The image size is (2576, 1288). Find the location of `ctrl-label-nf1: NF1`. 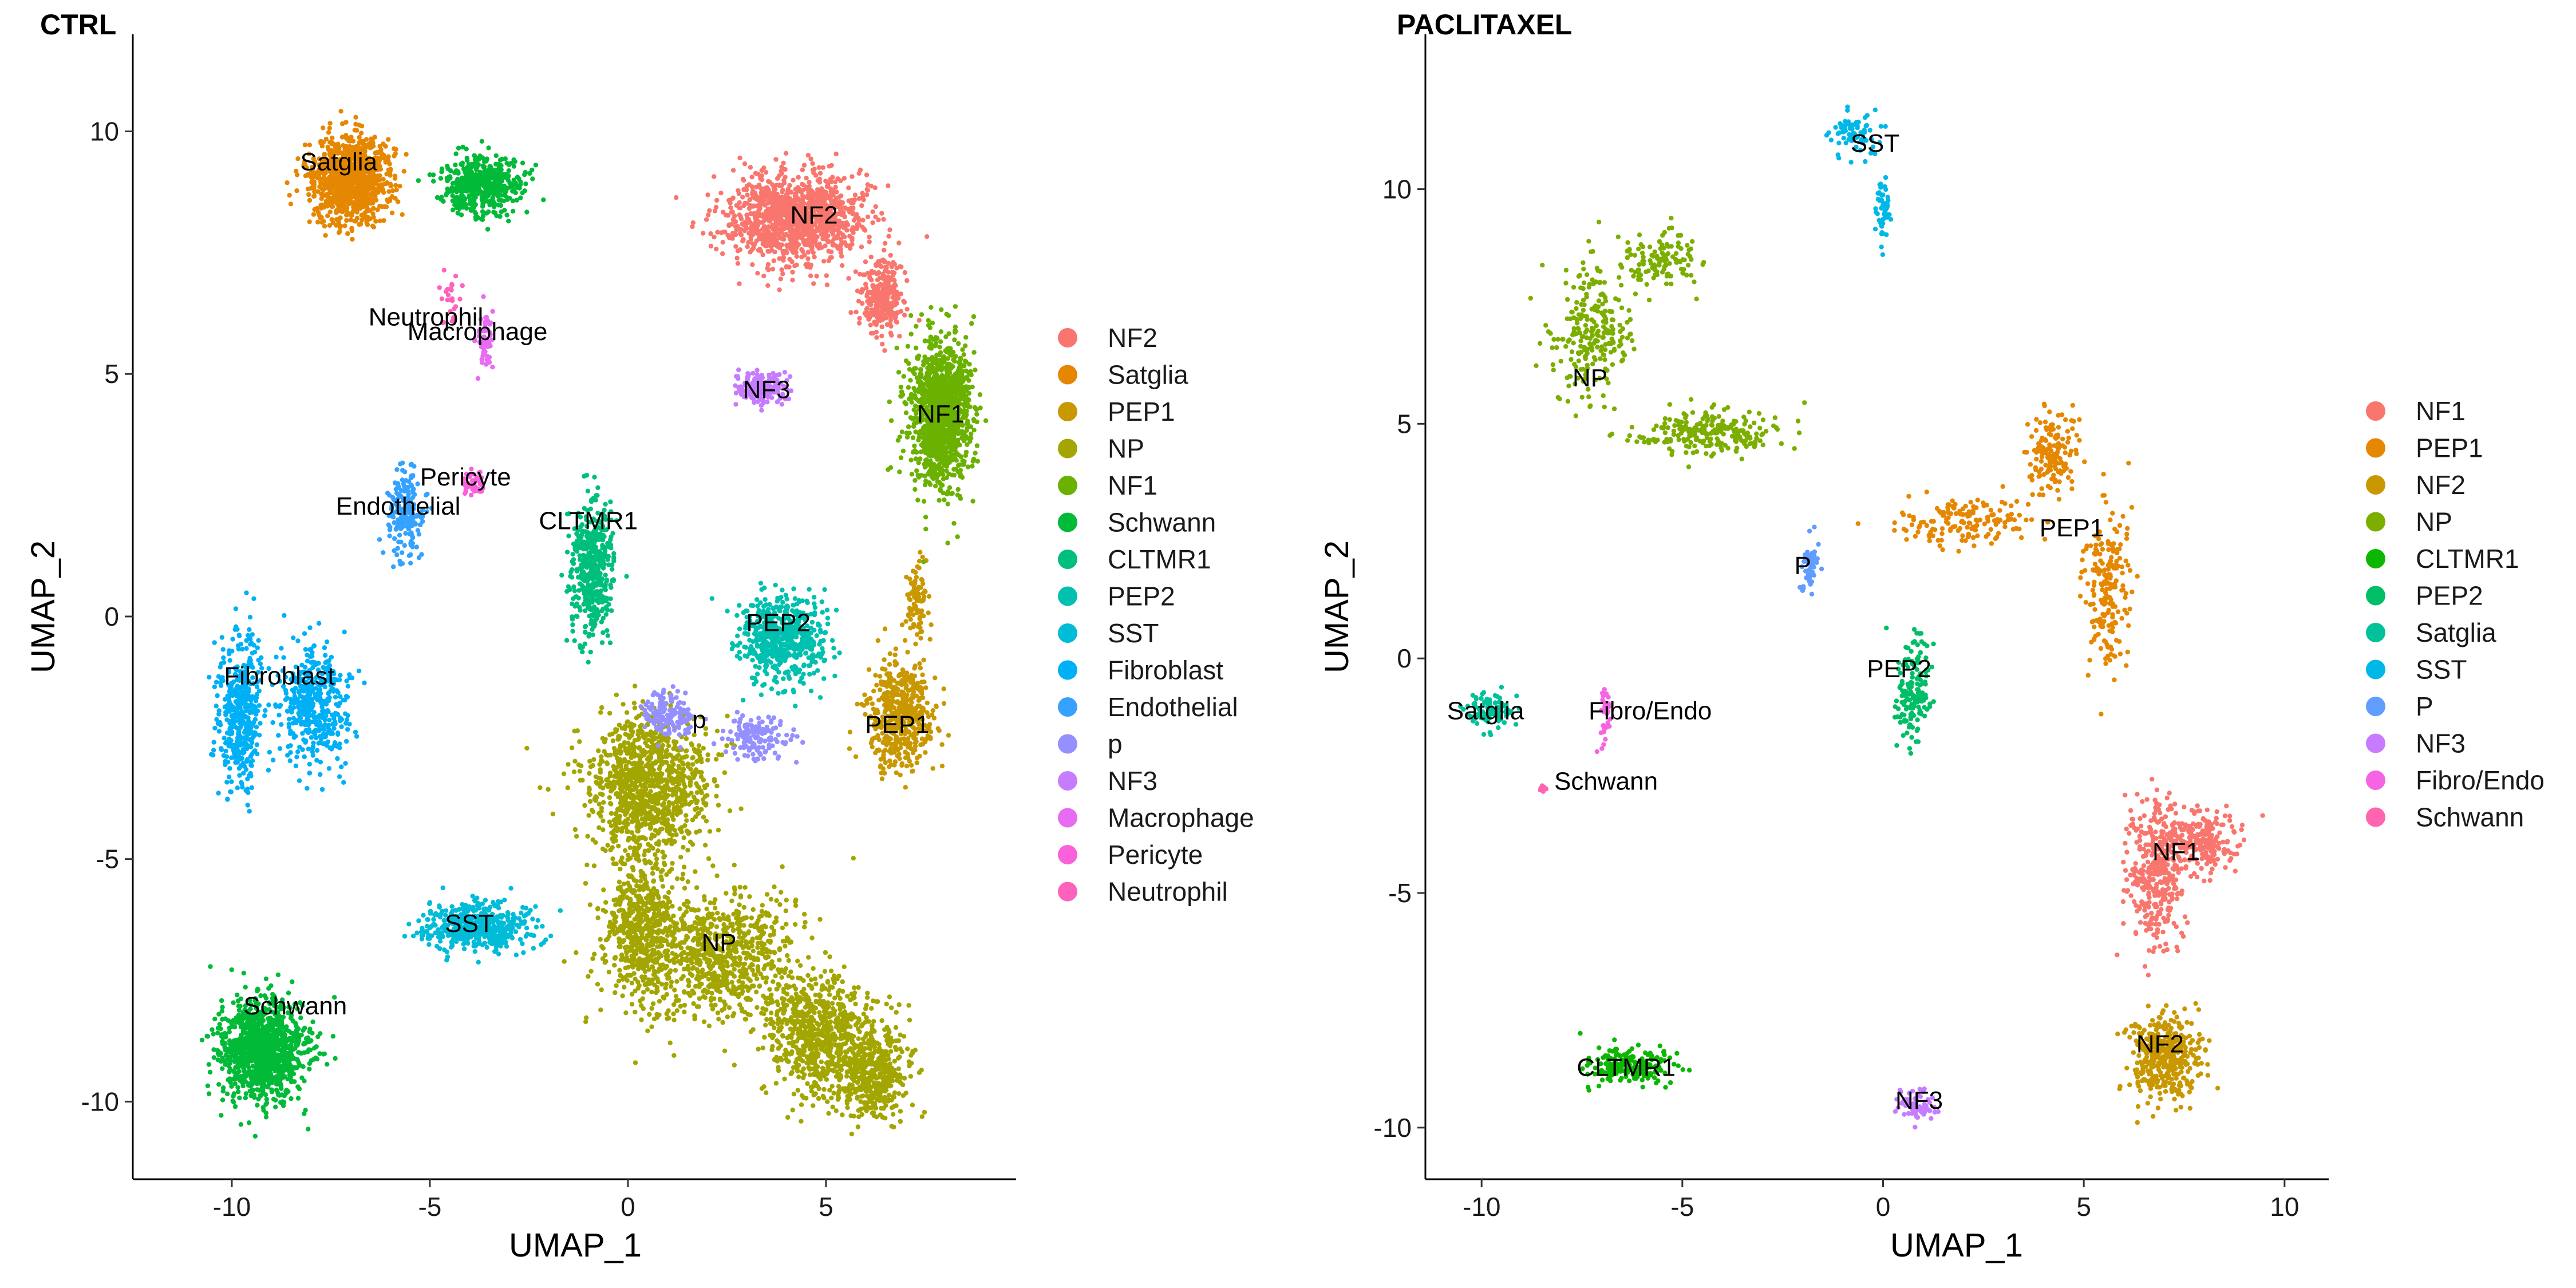

ctrl-label-nf1: NF1 is located at coordinates (941, 414).